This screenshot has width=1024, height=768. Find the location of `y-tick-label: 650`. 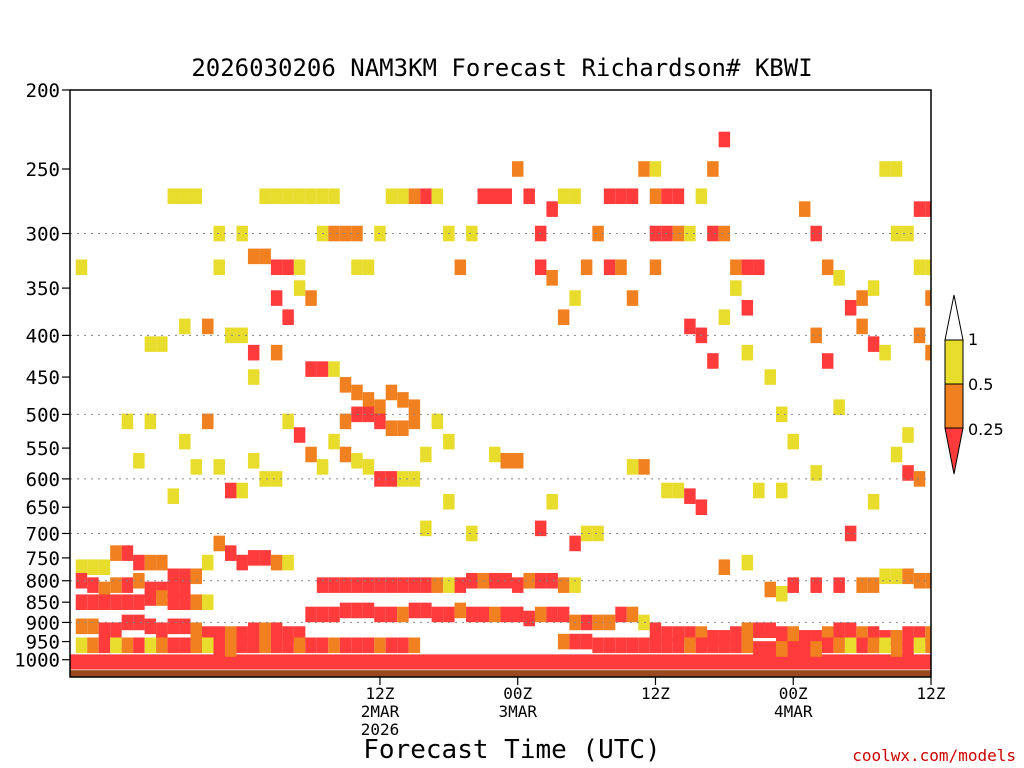

y-tick-label: 650 is located at coordinates (43, 508).